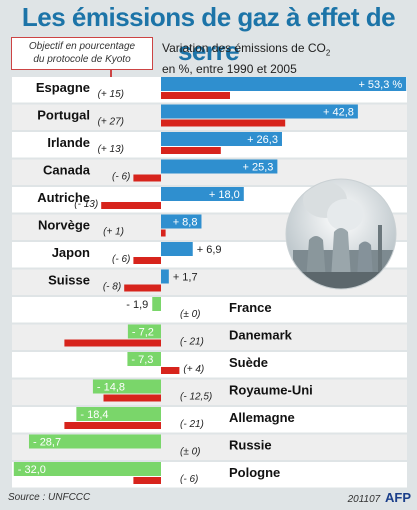  What do you see at coordinates (69, 280) in the screenshot?
I see `country-label: Suisse` at bounding box center [69, 280].